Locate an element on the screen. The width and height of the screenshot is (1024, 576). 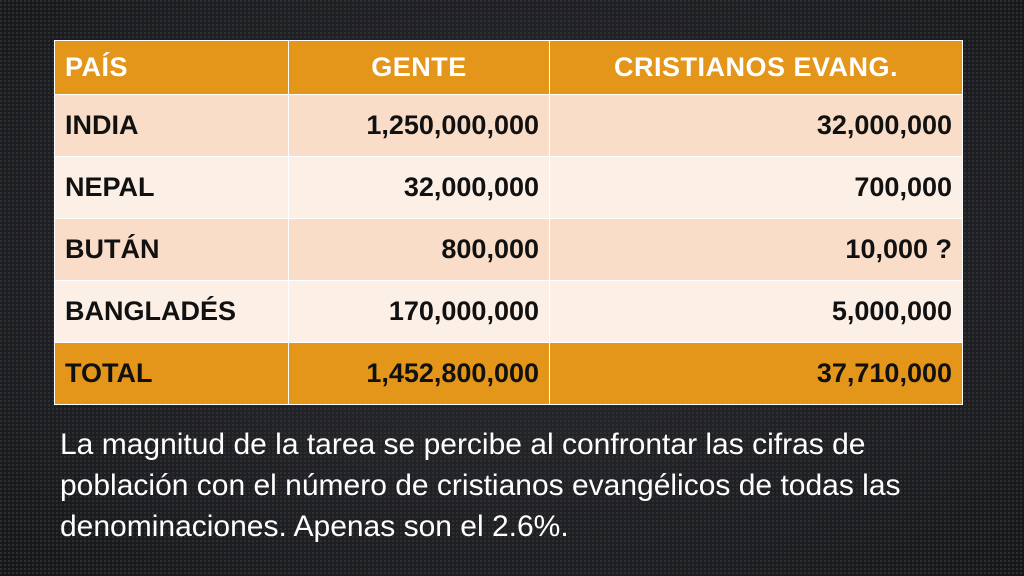
table-row: BANGLADÉS 170,000,000 5,000,000 is located at coordinates (508, 311).